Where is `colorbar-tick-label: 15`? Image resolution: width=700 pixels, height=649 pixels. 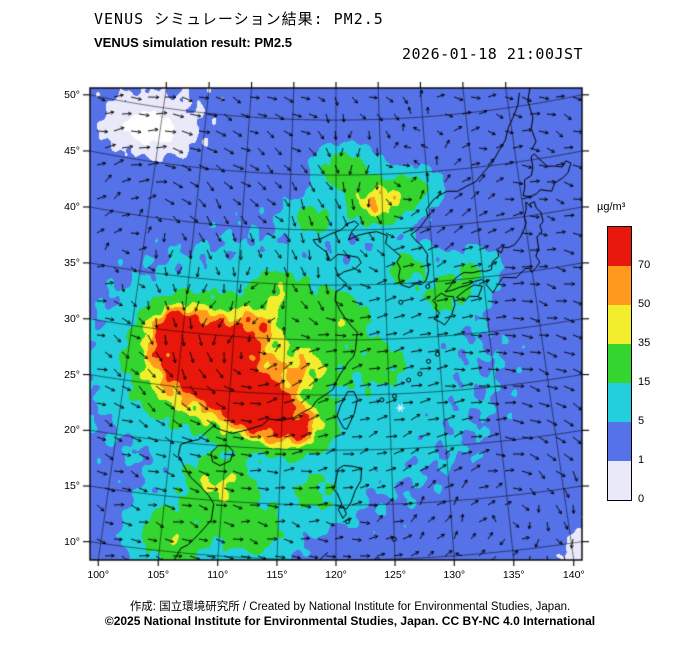
colorbar-tick-label: 15 is located at coordinates (644, 382).